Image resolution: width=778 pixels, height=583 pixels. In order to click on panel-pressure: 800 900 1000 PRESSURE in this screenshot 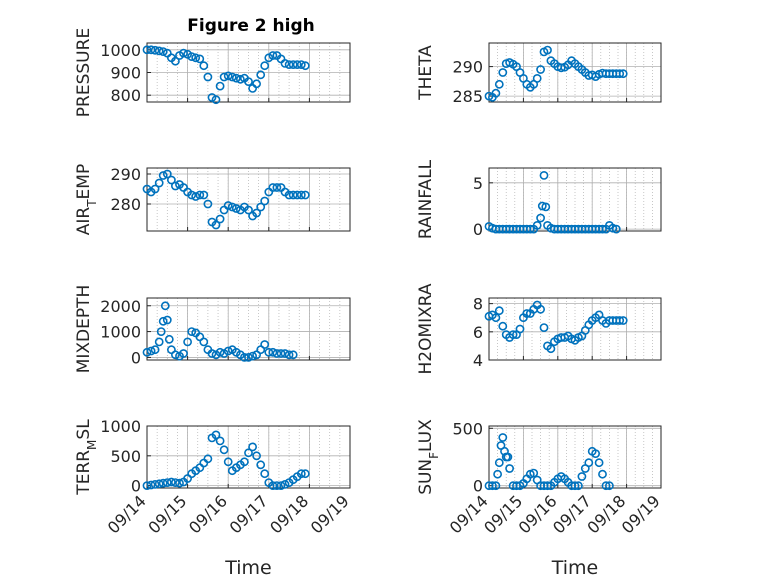, I will do `click(212, 72)`.